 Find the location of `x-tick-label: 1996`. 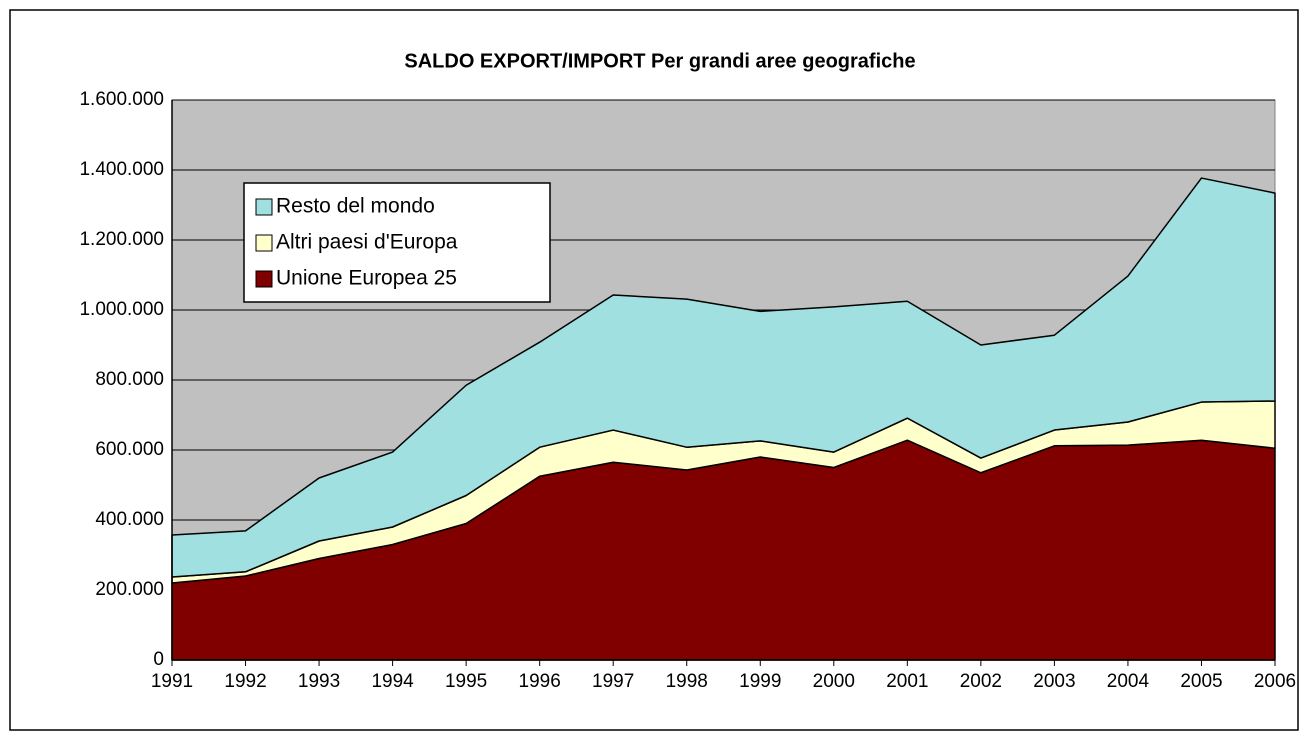

x-tick-label: 1996 is located at coordinates (540, 681).